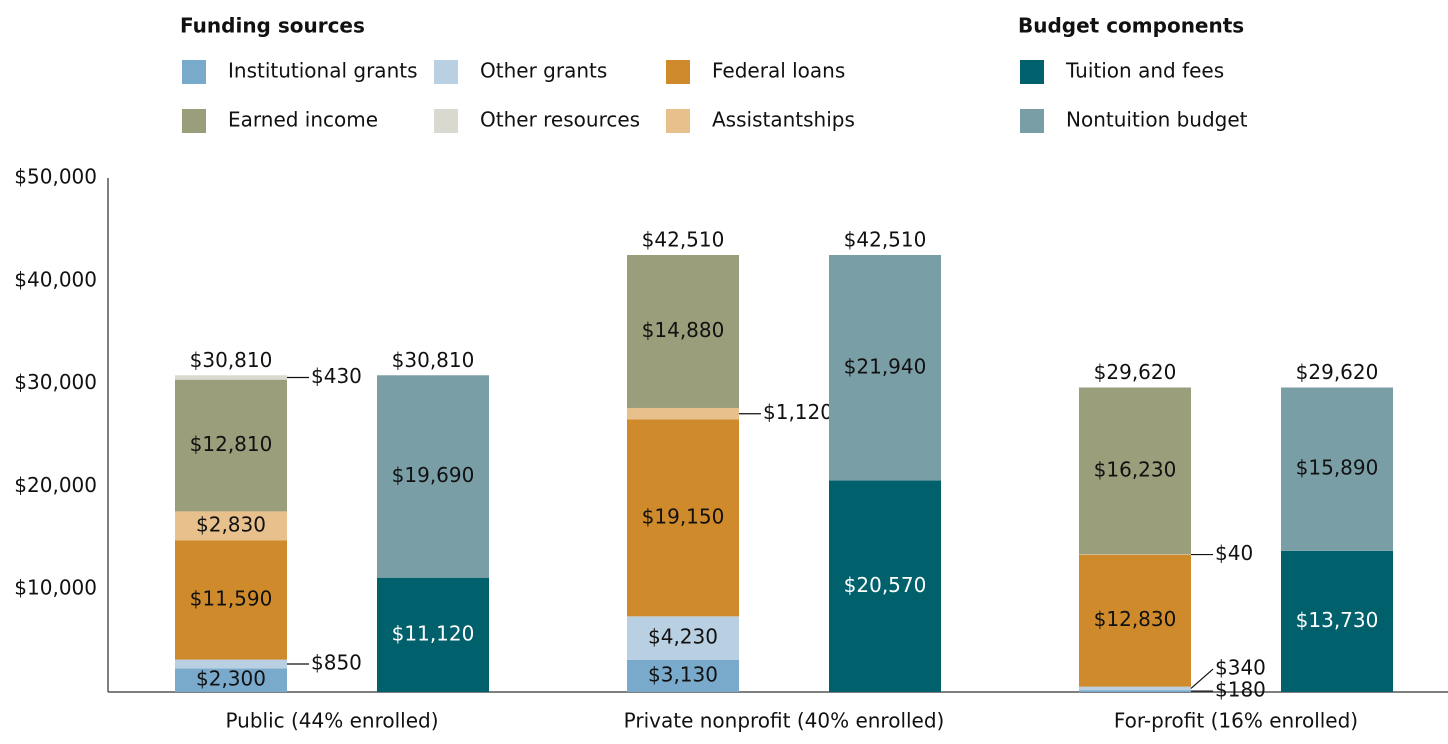 The height and width of the screenshot is (744, 1448). What do you see at coordinates (560, 120) in the screenshot?
I see `legend-label: Other resources` at bounding box center [560, 120].